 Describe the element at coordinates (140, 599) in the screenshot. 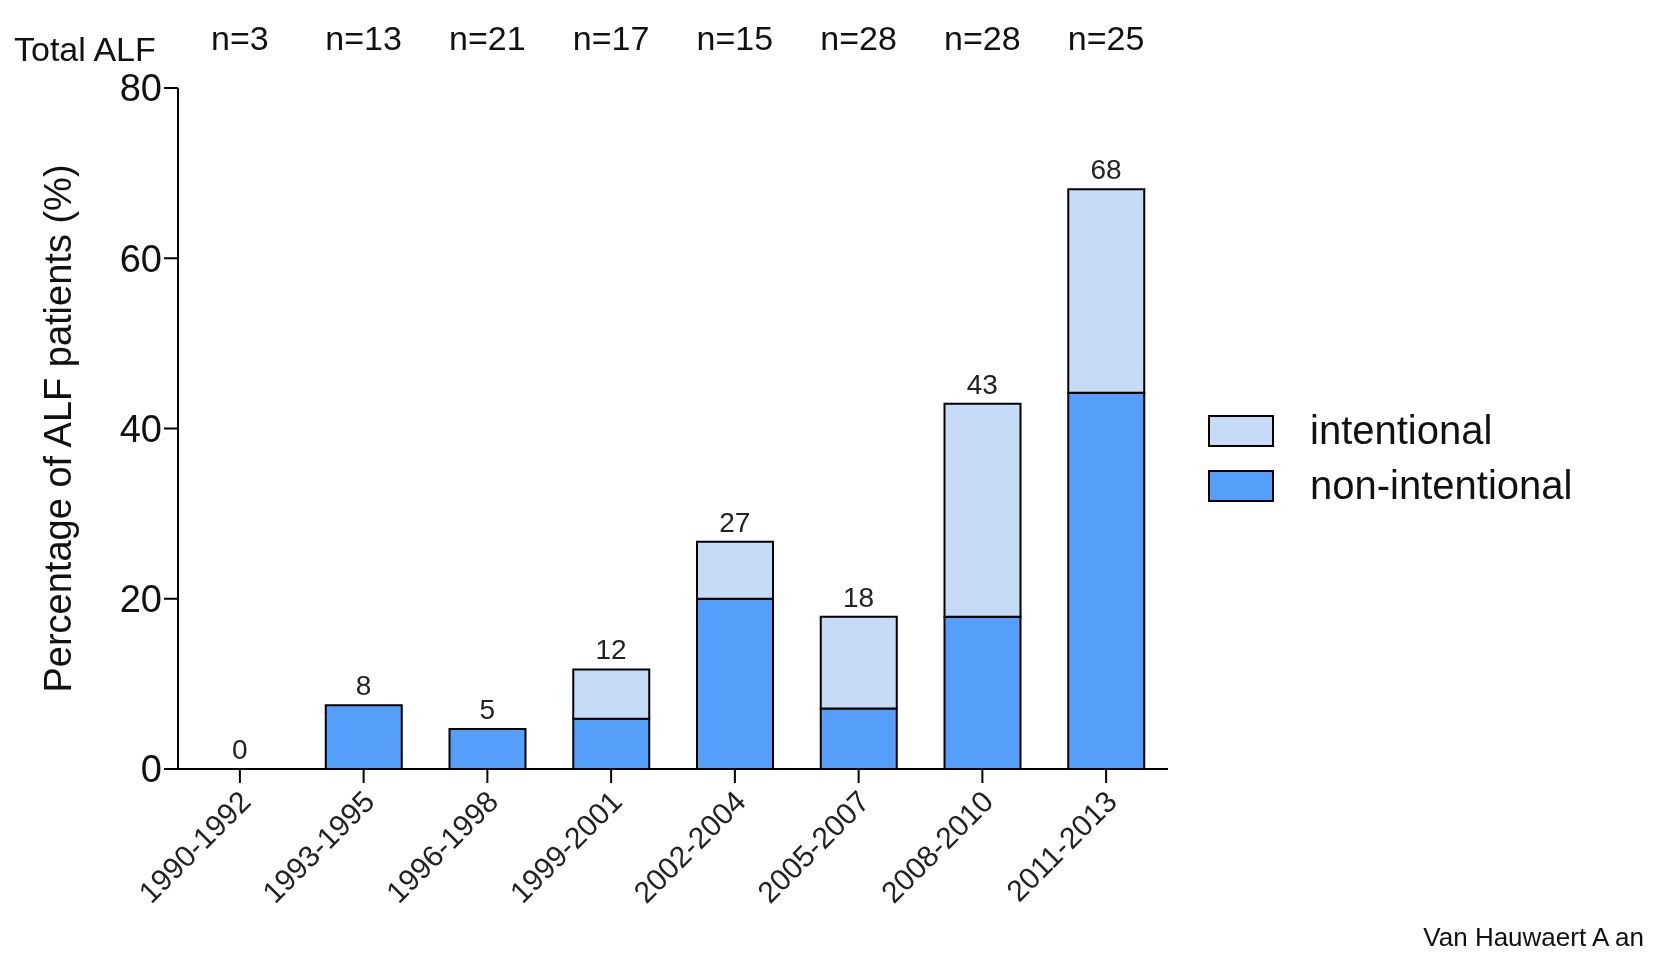

I see `y-tick-label: 20` at that location.